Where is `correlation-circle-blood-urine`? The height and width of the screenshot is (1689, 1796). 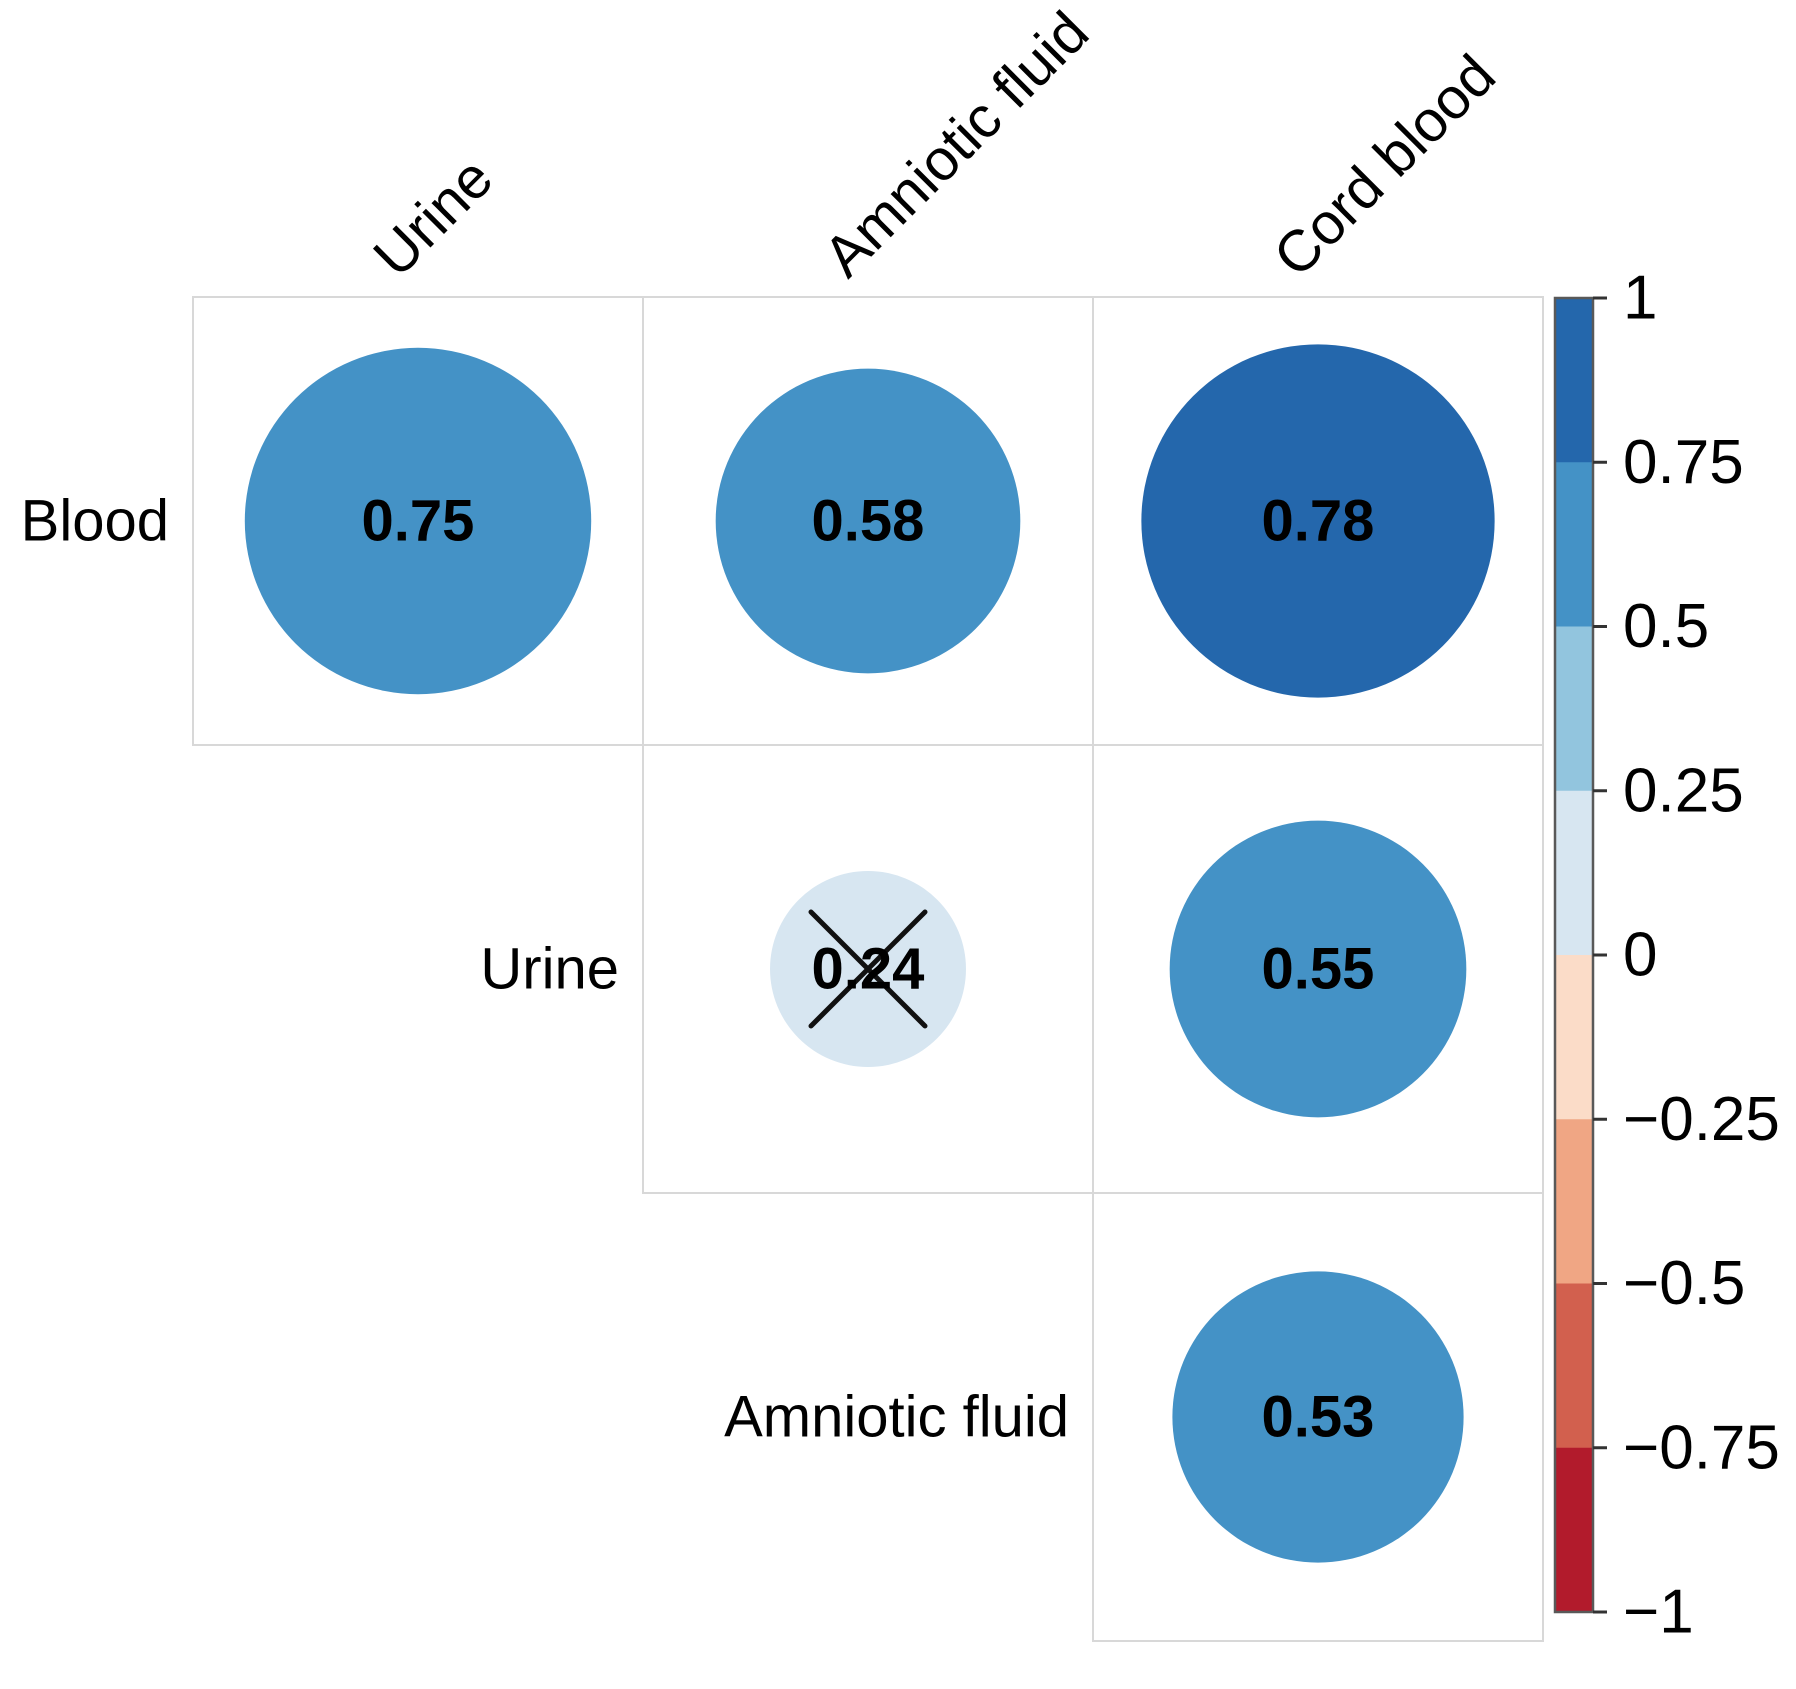
correlation-circle-blood-urine is located at coordinates (418, 521).